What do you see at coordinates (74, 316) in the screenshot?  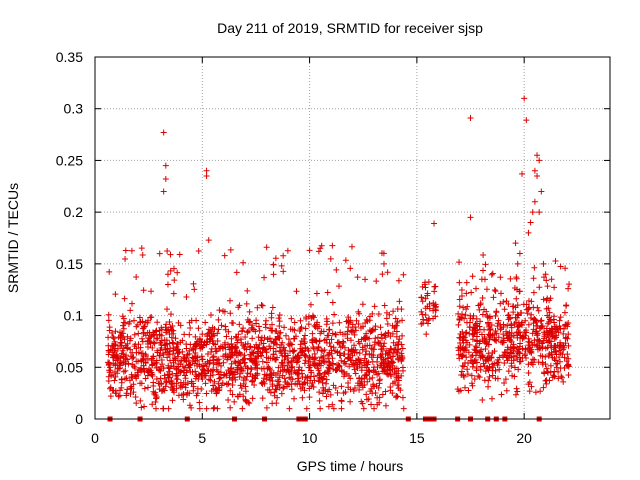 I see `y-tick-label: 0.1` at bounding box center [74, 316].